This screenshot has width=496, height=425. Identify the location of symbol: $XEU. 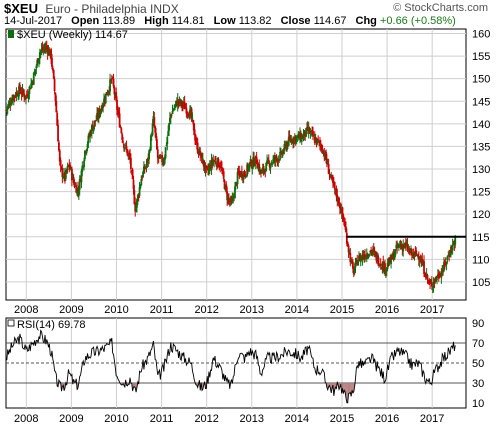
(21, 8).